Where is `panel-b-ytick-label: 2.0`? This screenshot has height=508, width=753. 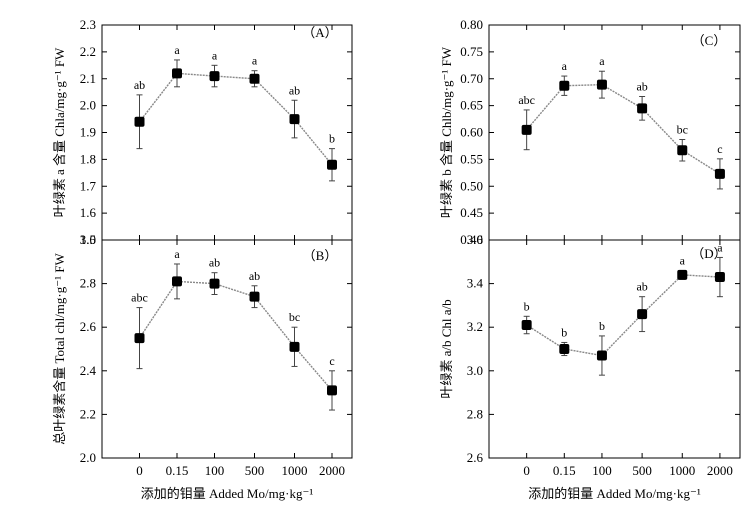
panel-b-ytick-label: 2.0 is located at coordinates (88, 457).